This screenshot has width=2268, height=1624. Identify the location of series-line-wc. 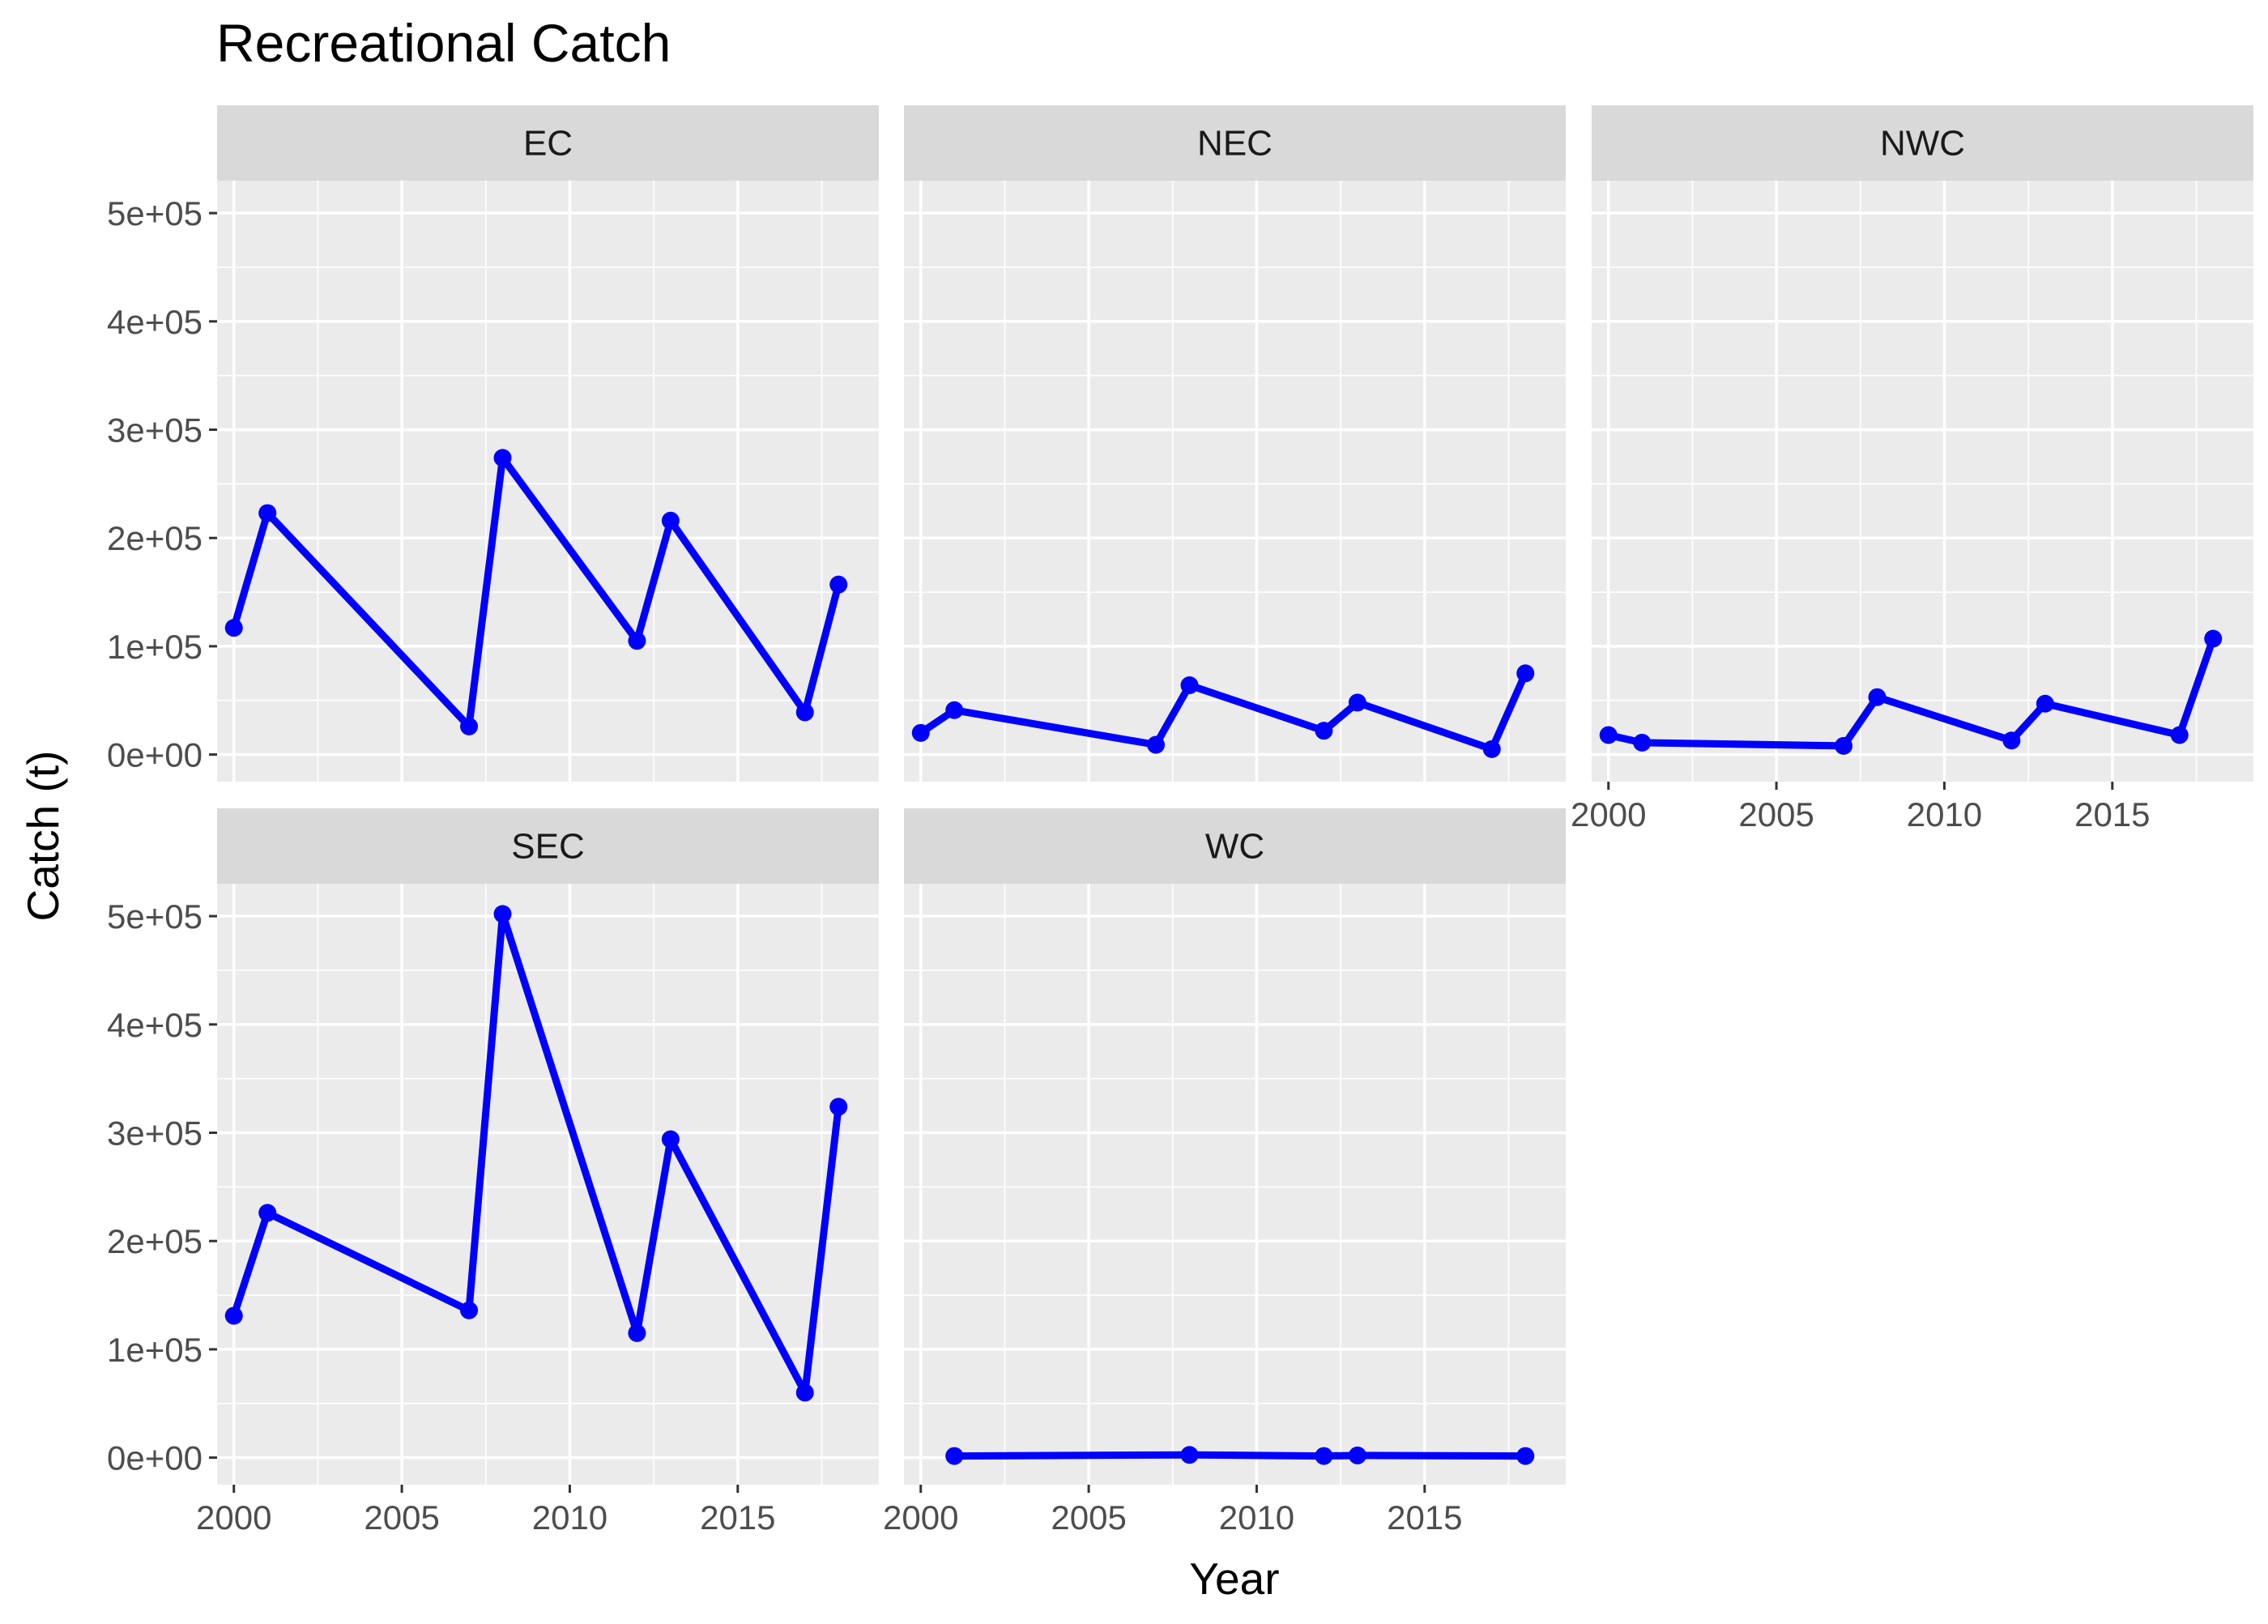
(1239, 1455).